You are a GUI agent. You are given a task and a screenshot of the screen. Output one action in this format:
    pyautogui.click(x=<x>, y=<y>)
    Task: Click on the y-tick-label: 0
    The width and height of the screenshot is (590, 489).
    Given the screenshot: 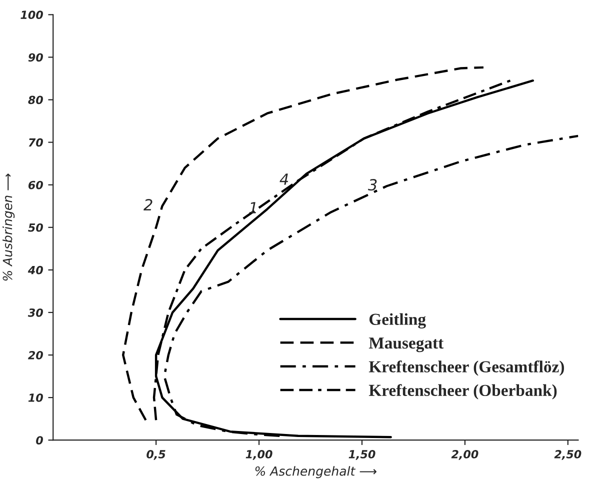 What is the action you would take?
    pyautogui.click(x=39, y=440)
    